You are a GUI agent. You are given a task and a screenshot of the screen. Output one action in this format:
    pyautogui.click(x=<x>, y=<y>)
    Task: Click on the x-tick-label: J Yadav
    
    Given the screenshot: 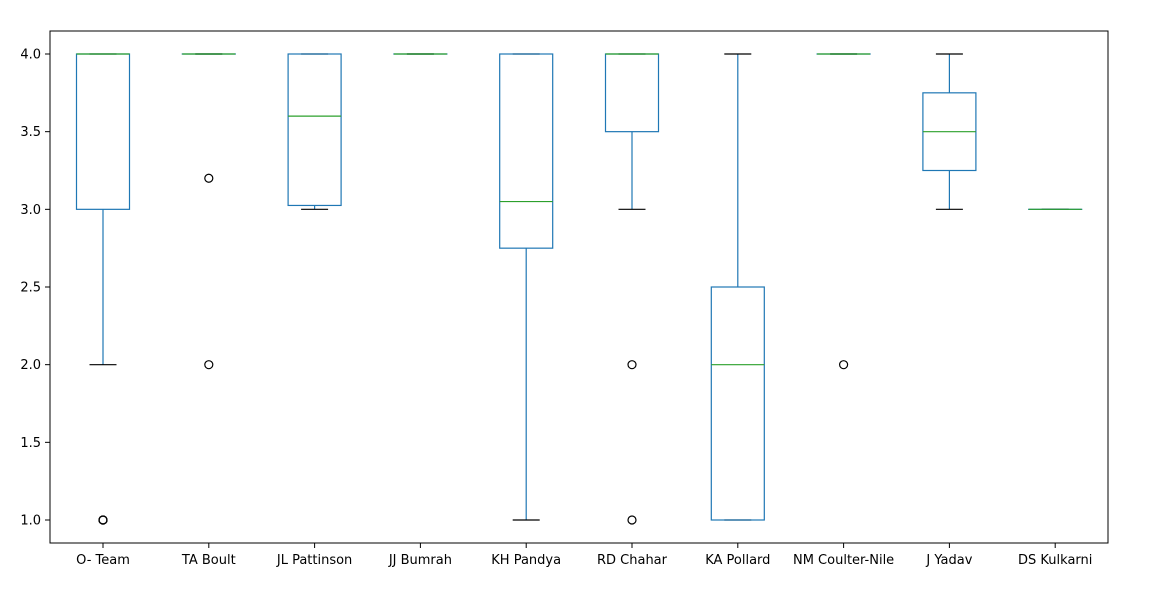 What is the action you would take?
    pyautogui.click(x=948, y=560)
    